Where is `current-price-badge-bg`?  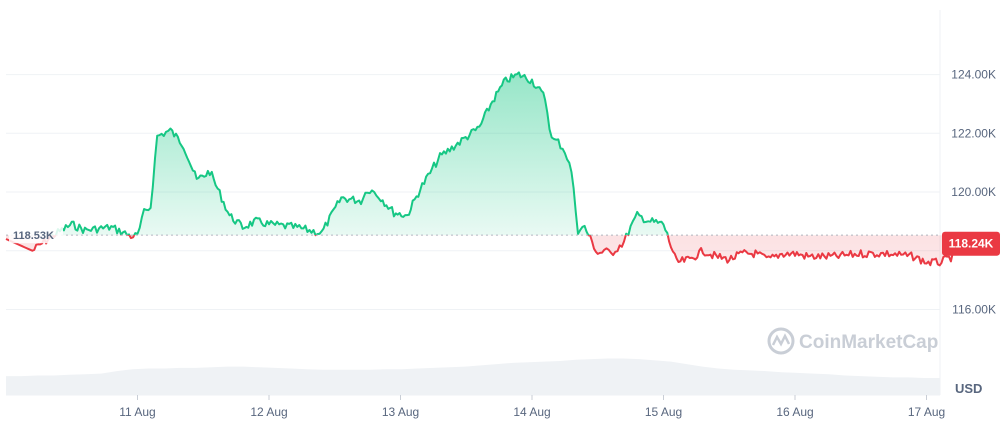
current-price-badge-bg is located at coordinates (971, 243).